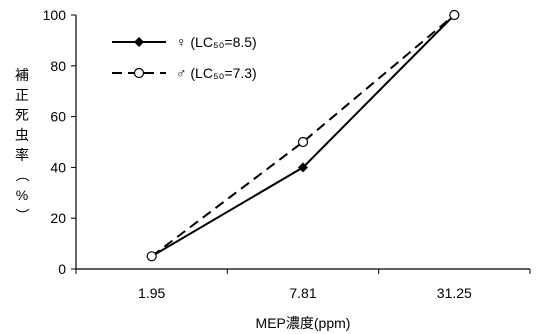 This screenshot has height=334, width=536. What do you see at coordinates (151, 293) in the screenshot?
I see `x-tick-label: 1.95` at bounding box center [151, 293].